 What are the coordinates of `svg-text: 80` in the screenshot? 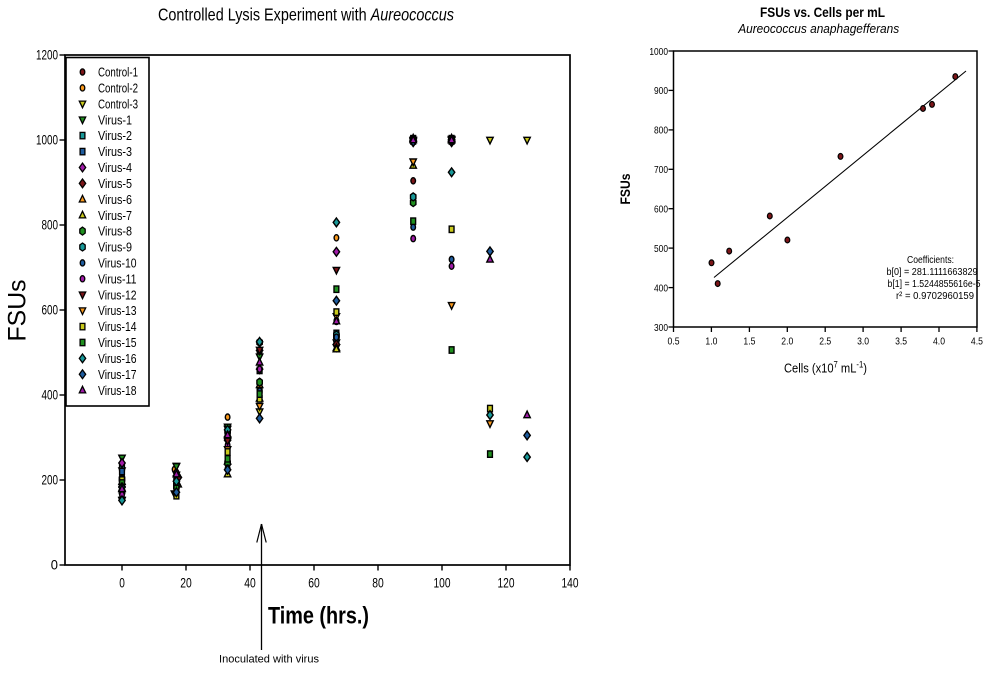 It's located at (378, 583).